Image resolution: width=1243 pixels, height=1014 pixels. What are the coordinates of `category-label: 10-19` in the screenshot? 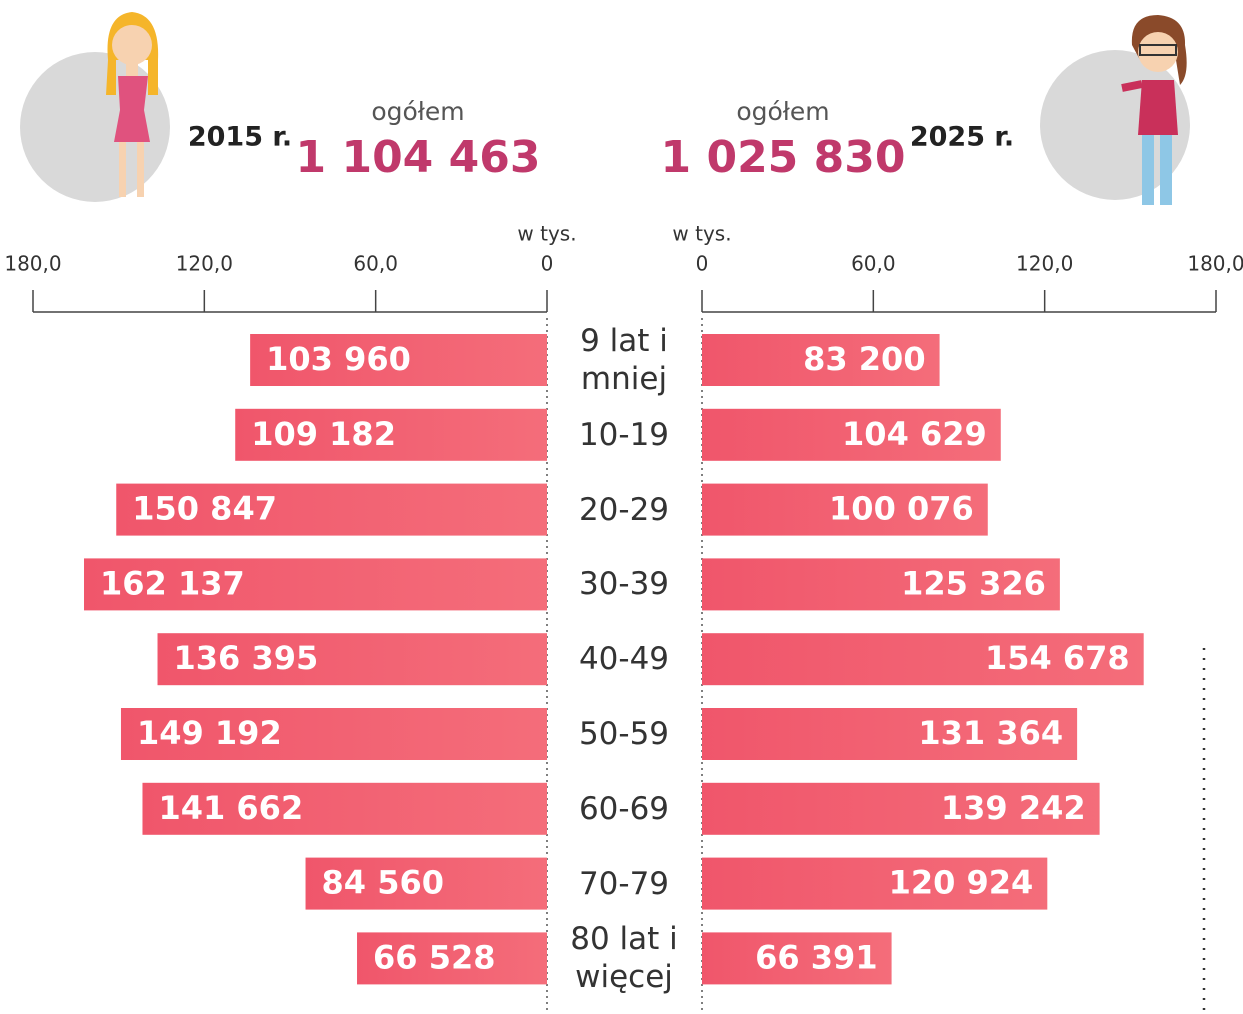 It's located at (624, 434).